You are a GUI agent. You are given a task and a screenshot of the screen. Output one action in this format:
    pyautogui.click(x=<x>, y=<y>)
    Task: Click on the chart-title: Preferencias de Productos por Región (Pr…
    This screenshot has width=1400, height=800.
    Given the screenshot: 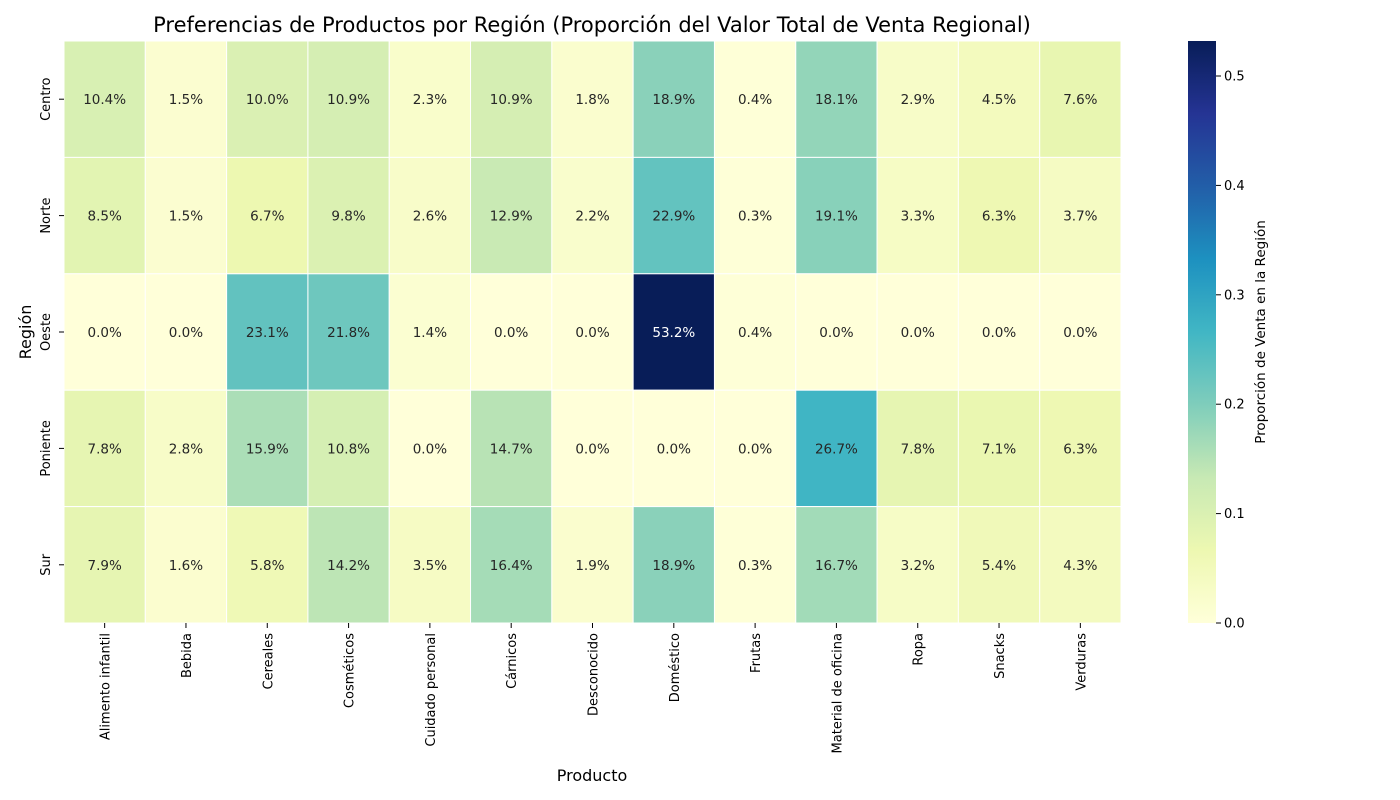 What is the action you would take?
    pyautogui.click(x=592, y=25)
    